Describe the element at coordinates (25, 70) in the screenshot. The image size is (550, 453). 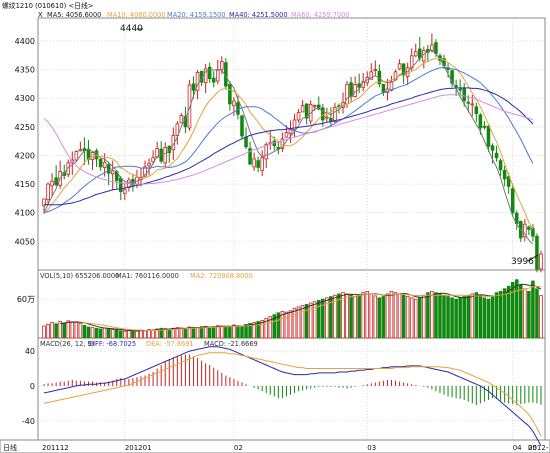
I see `price-tick-label: 4350` at that location.